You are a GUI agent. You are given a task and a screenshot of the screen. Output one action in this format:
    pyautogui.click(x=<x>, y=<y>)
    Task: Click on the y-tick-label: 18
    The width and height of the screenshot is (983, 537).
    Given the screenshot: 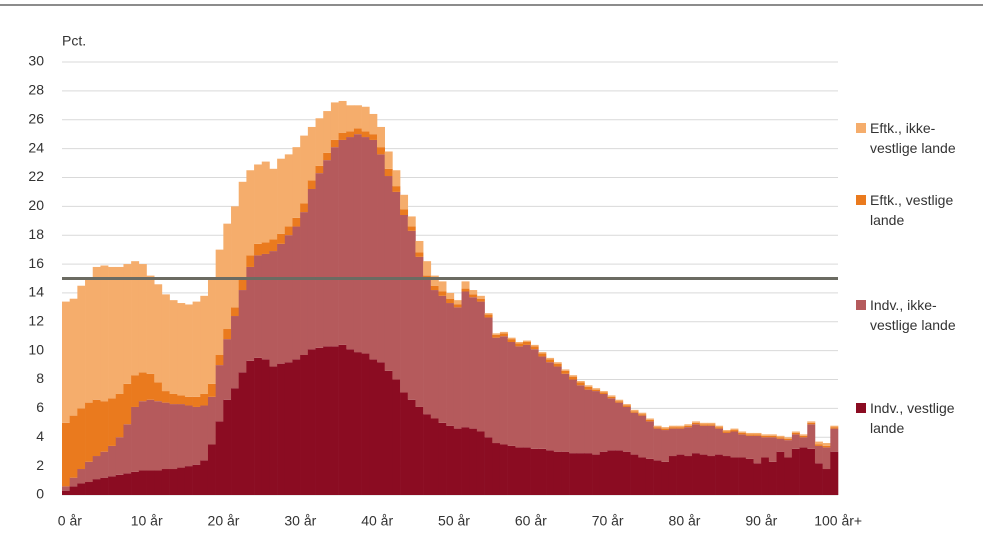 What is the action you would take?
    pyautogui.click(x=36, y=234)
    